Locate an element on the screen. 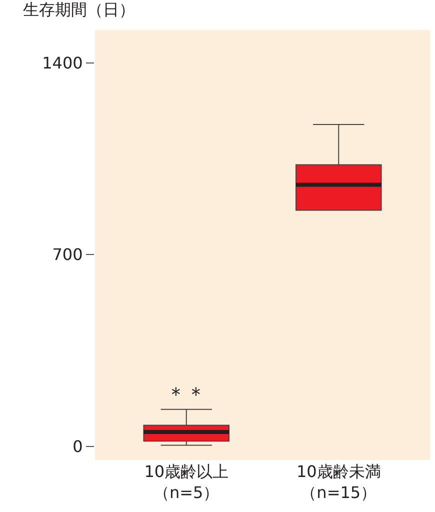  x-tick-label: 10歳齢未満（n=15） is located at coordinates (338, 482).